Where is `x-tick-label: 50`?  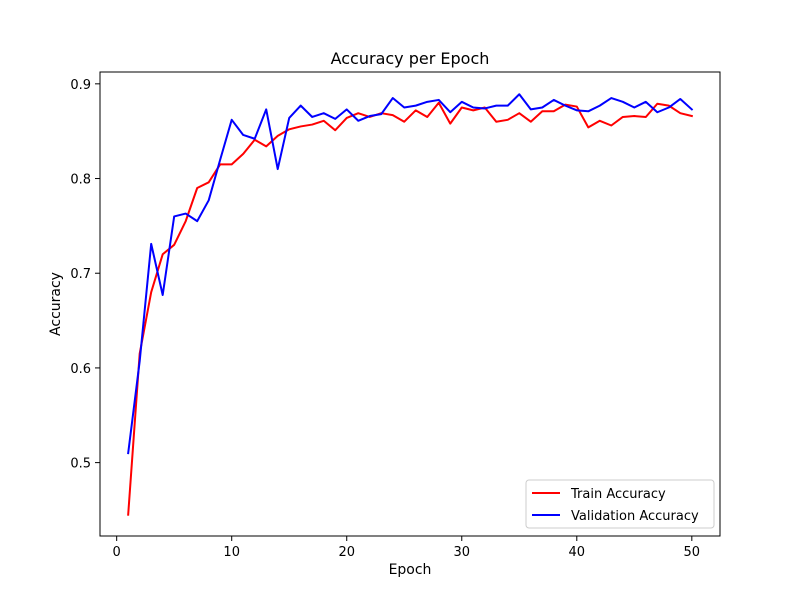
x-tick-label: 50 is located at coordinates (692, 552).